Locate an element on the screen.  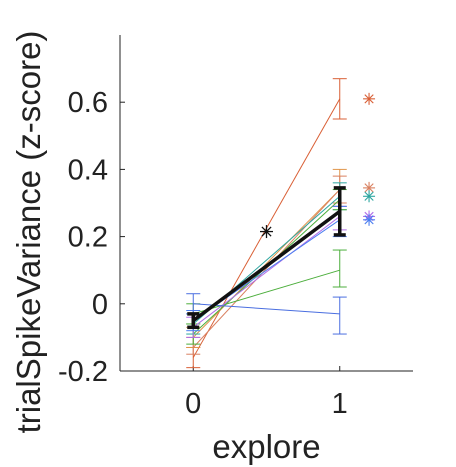
y-axis-label: trialSpikeVariance (z-score) is located at coordinates (28, 232).